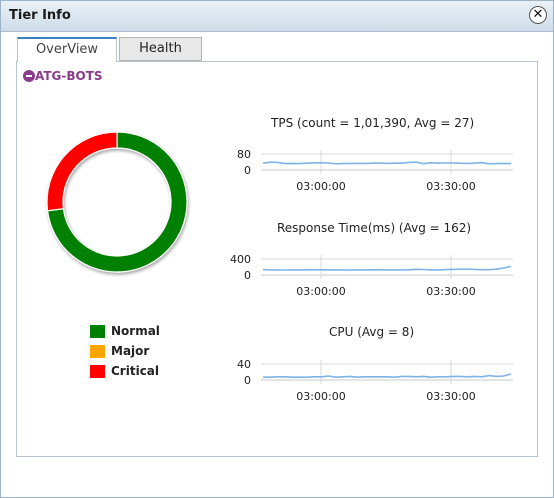 This screenshot has width=554, height=498. I want to click on tab-overview: OverView, so click(67, 49).